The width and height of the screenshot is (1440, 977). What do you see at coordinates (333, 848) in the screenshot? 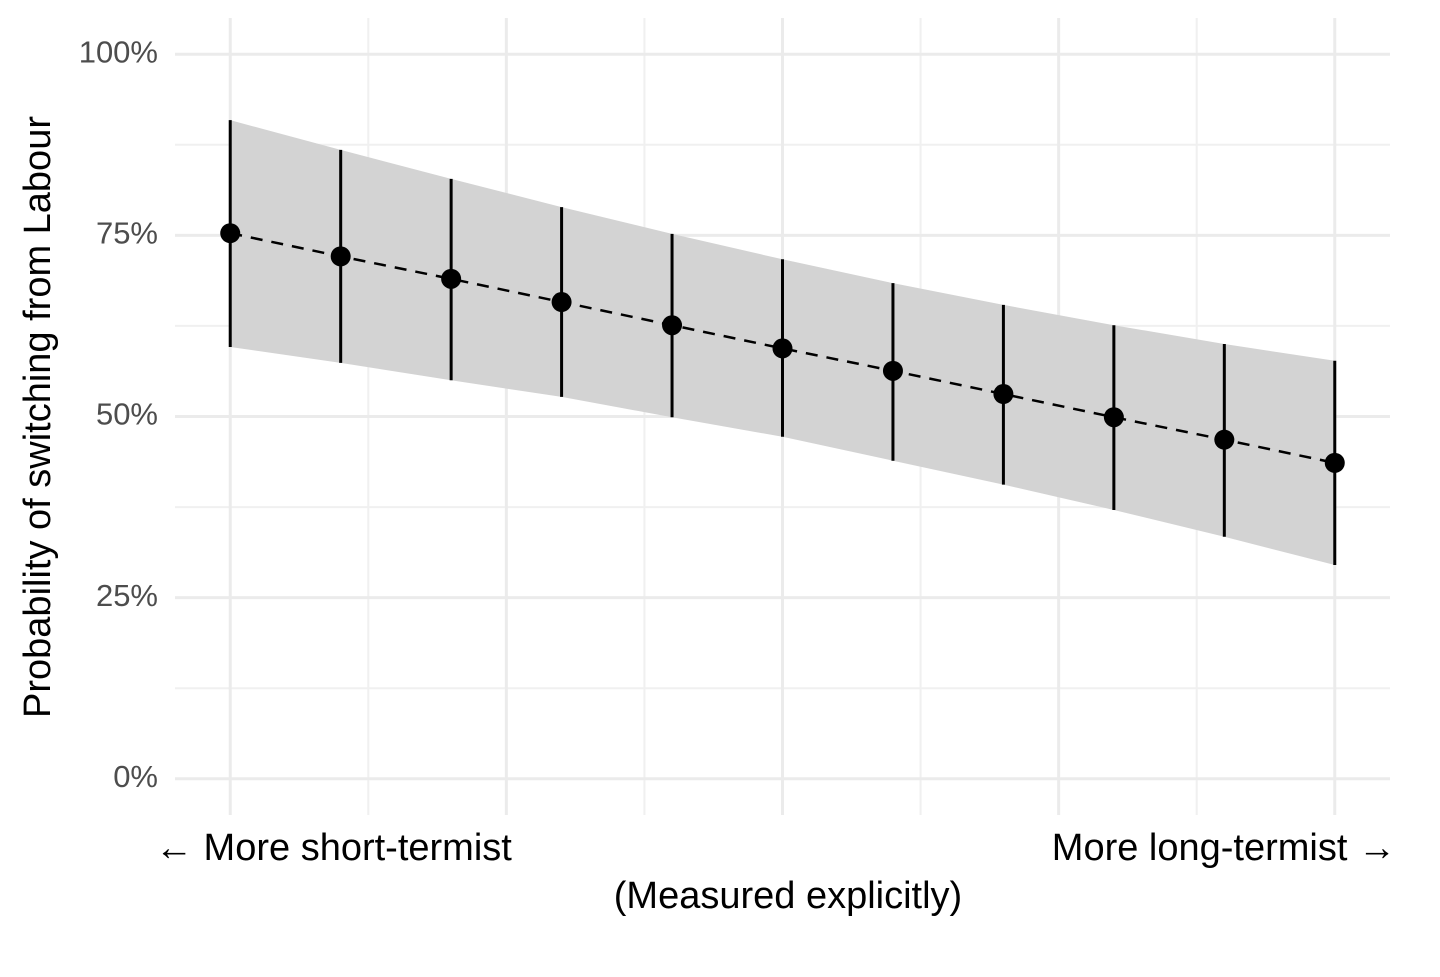
I see `x-left-label: ← More short-termist` at bounding box center [333, 848].